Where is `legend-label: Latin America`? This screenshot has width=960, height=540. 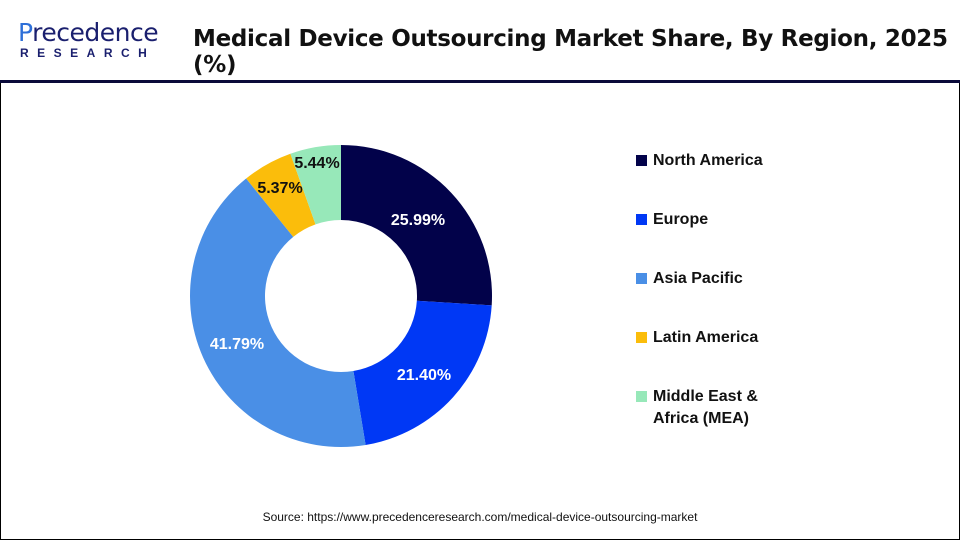 legend-label: Latin America is located at coordinates (706, 337).